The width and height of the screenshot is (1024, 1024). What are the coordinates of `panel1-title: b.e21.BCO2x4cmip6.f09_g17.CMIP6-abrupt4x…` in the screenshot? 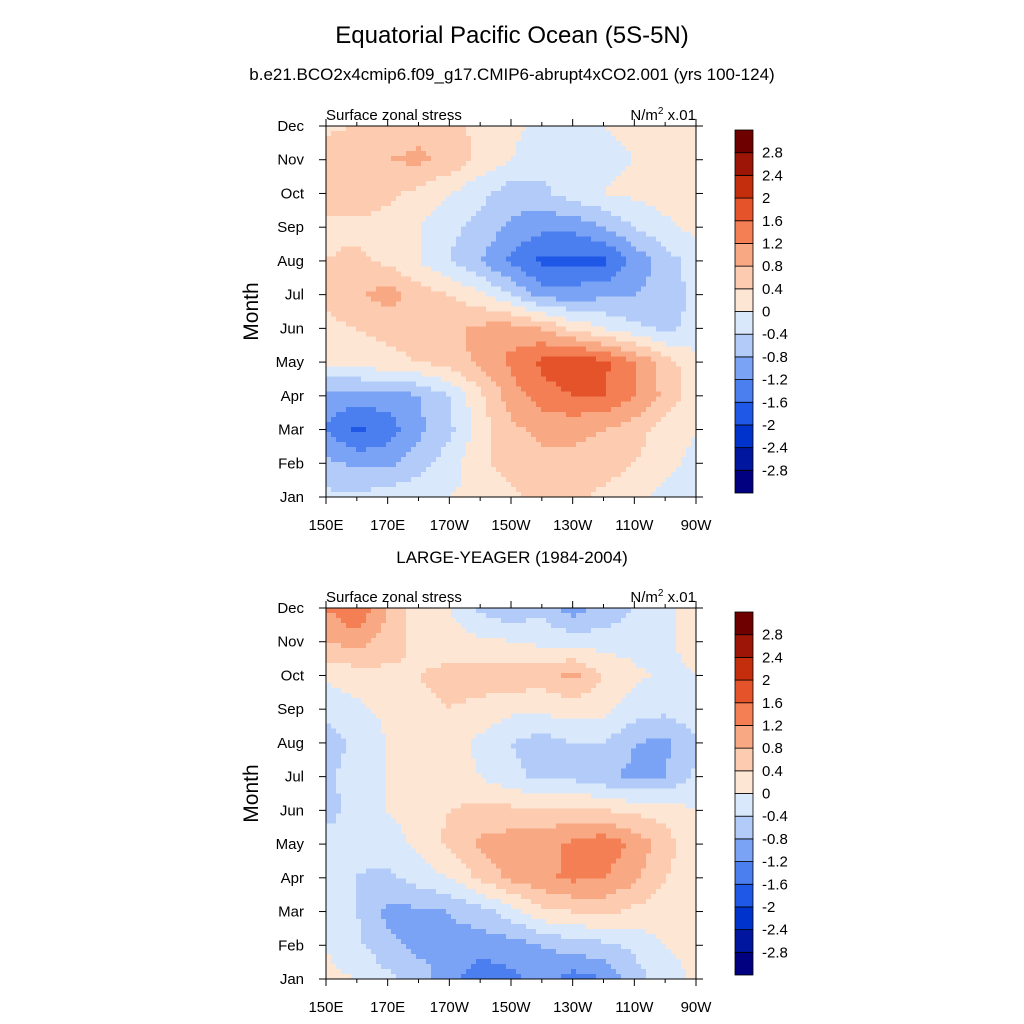 It's located at (512, 74).